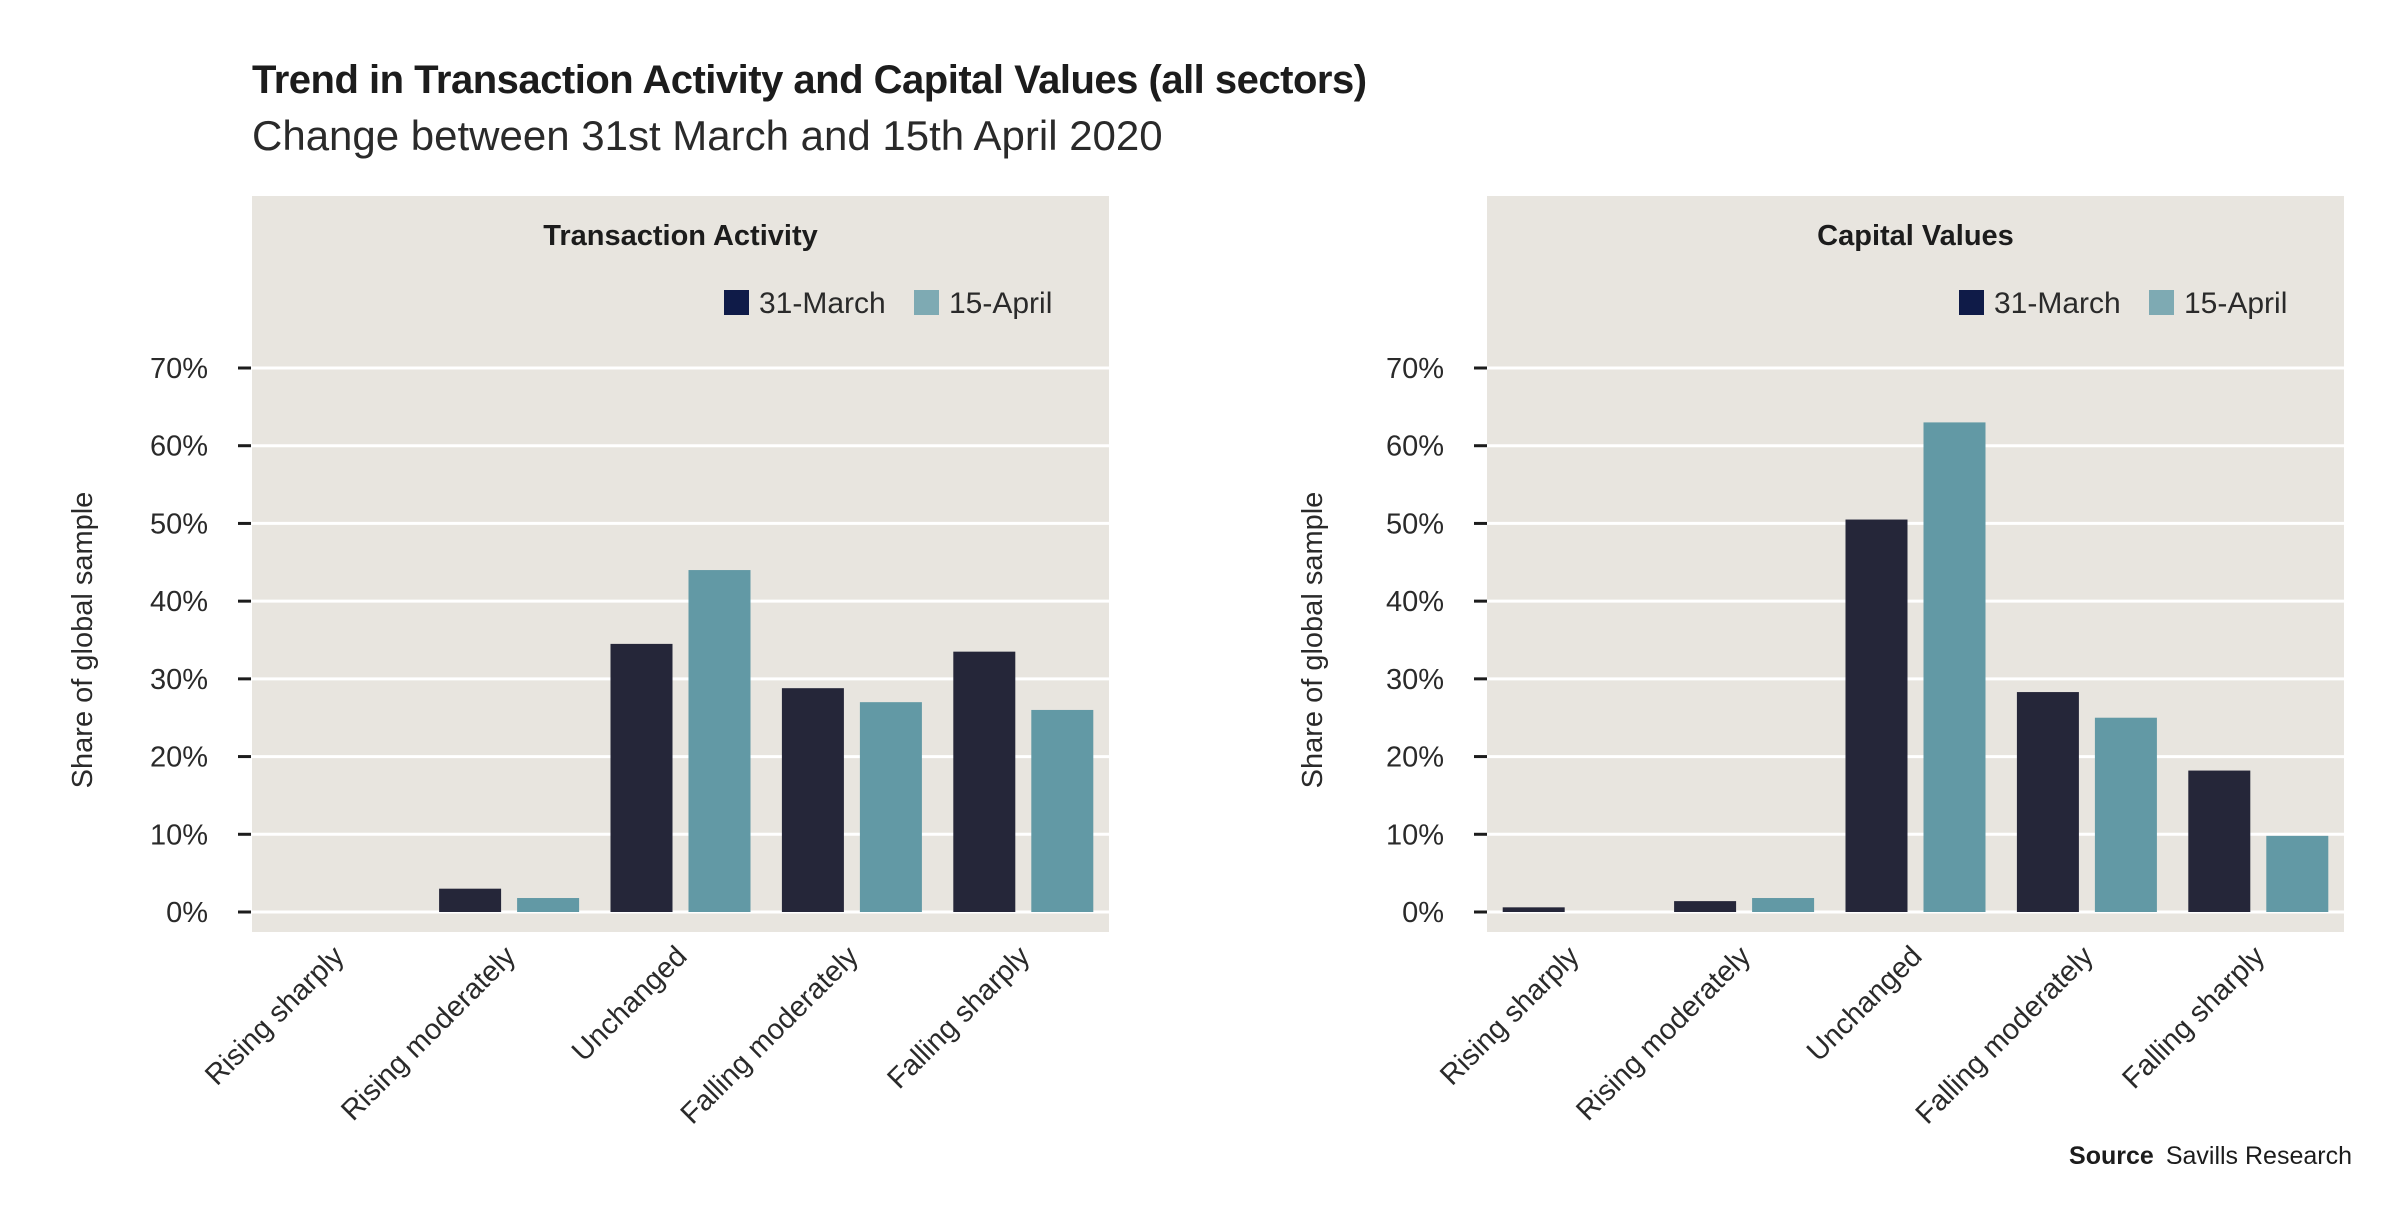 The height and width of the screenshot is (1213, 2384). Describe the element at coordinates (1415, 835) in the screenshot. I see `chart-1-ytick-label: 10%` at that location.